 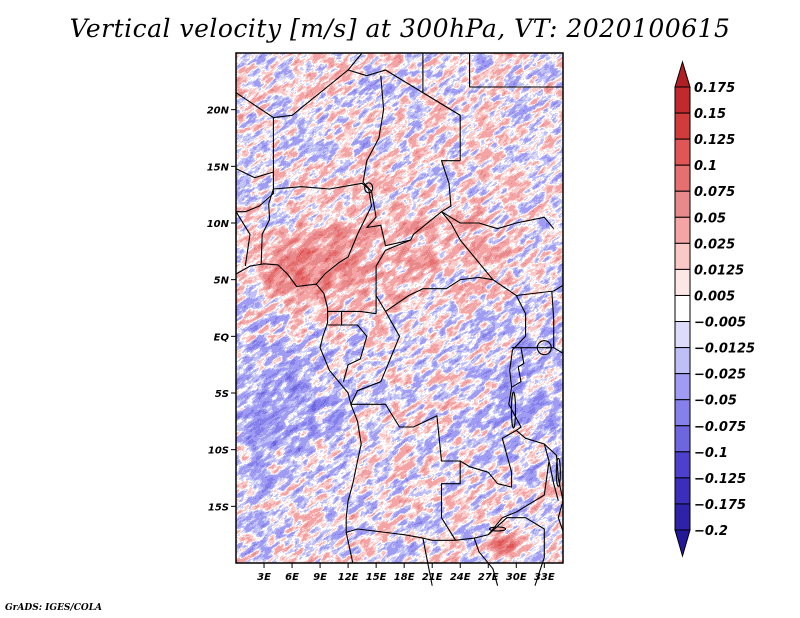 What do you see at coordinates (221, 309) in the screenshot?
I see `y-axis: 20N 15N 10N 5N EQ 5S 10S 15S` at bounding box center [221, 309].